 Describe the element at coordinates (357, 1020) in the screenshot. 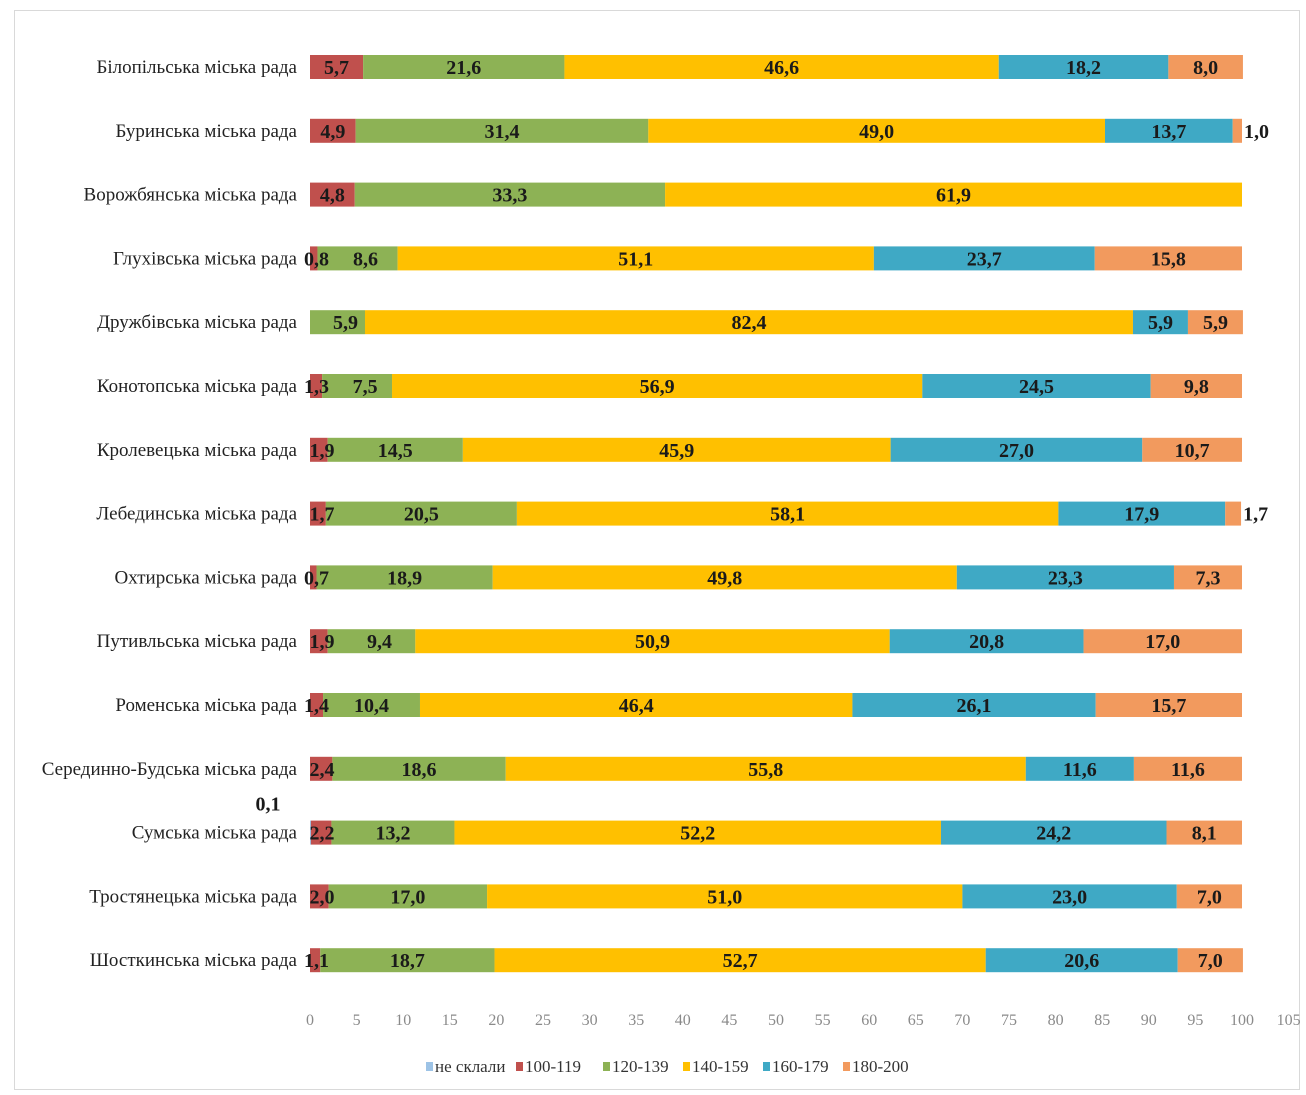

I see `x-tick-label: 5` at that location.